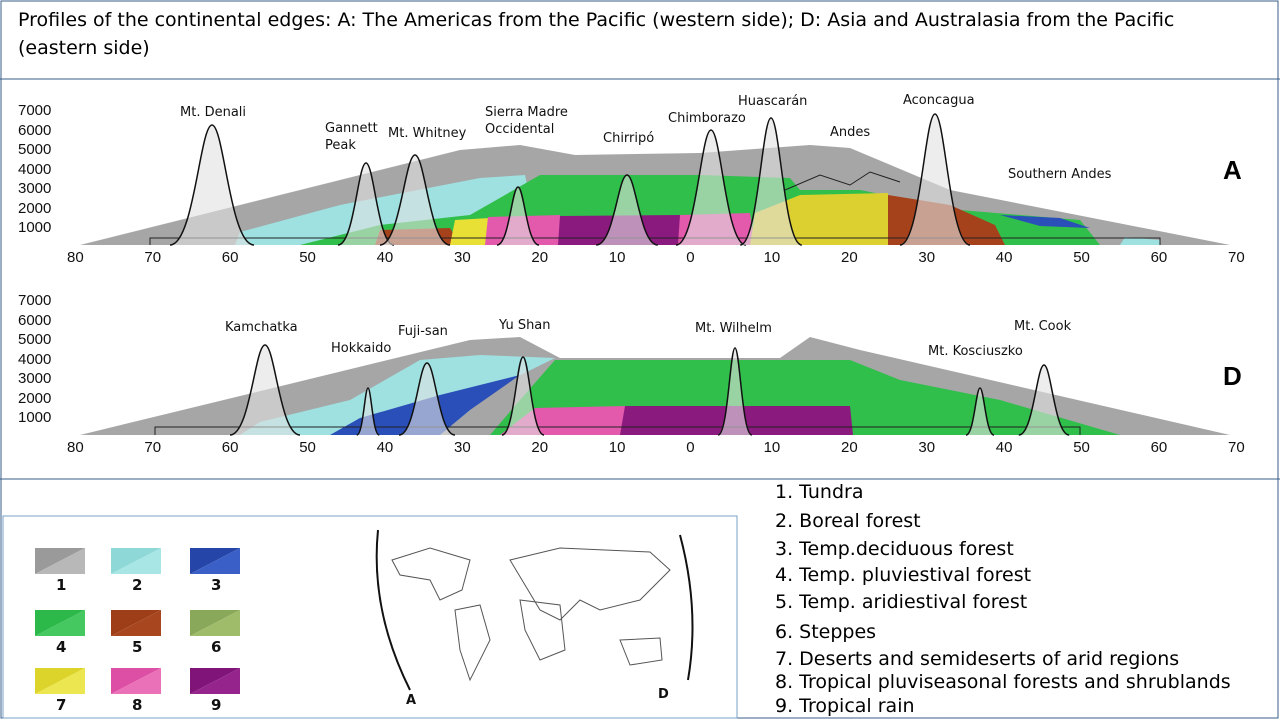 The height and width of the screenshot is (720, 1280). Describe the element at coordinates (213, 112) in the screenshot. I see `peak-label: Mt. Denali` at that location.